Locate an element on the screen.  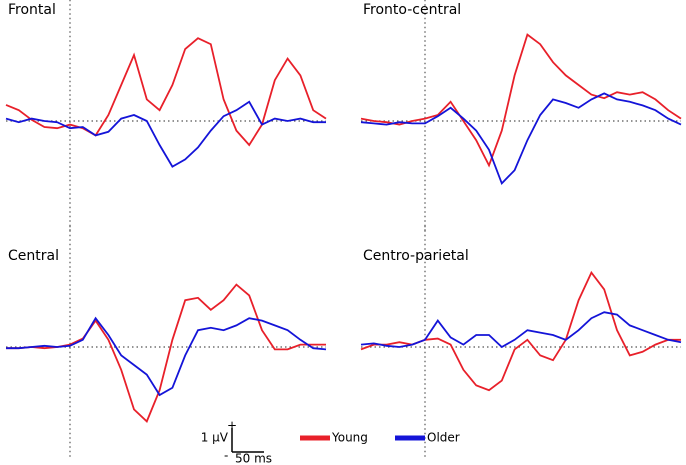
panel-title: Central is located at coordinates (33, 256).